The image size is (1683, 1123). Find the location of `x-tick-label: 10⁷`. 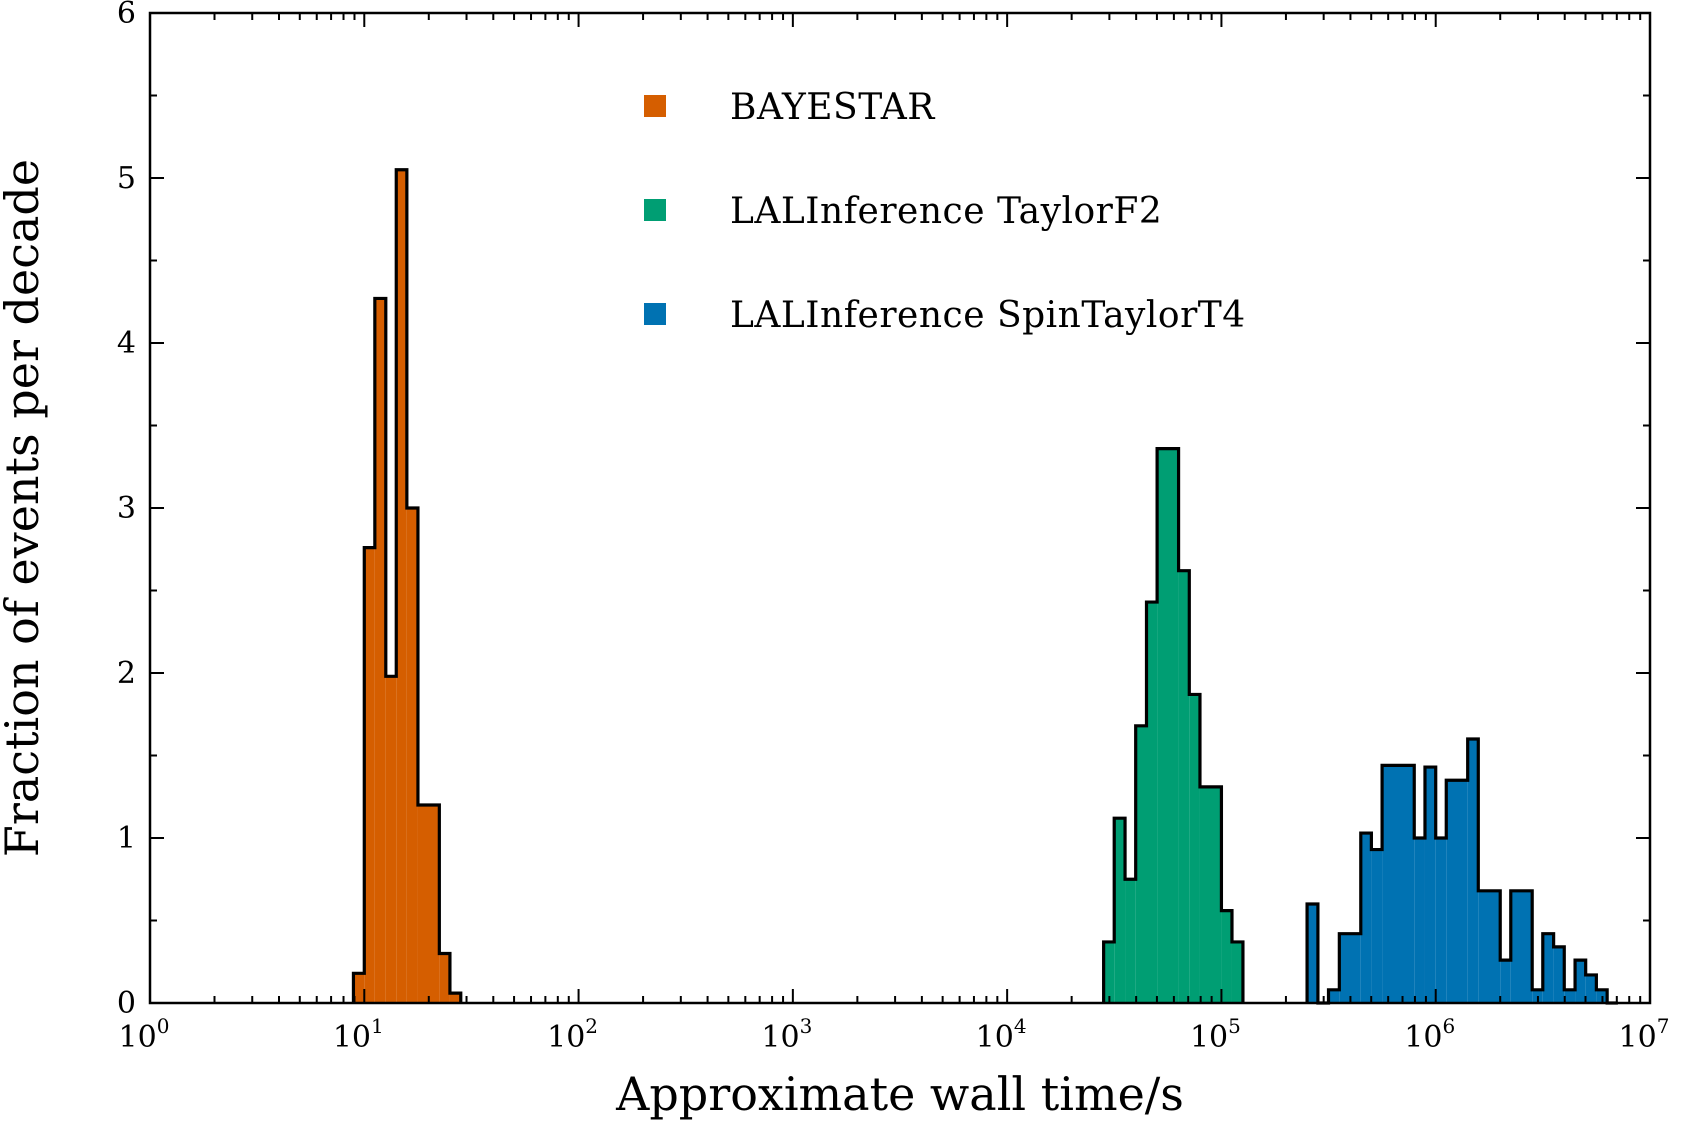

x-tick-label: 10⁷ is located at coordinates (1644, 1034).